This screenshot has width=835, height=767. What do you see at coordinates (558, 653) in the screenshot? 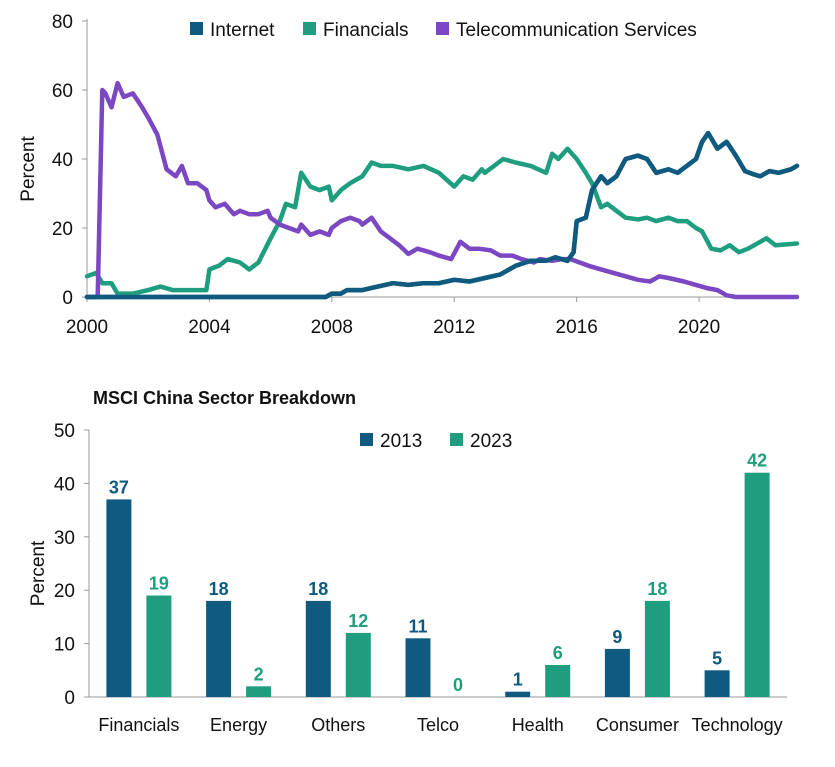
I see `data-label: 6` at bounding box center [558, 653].